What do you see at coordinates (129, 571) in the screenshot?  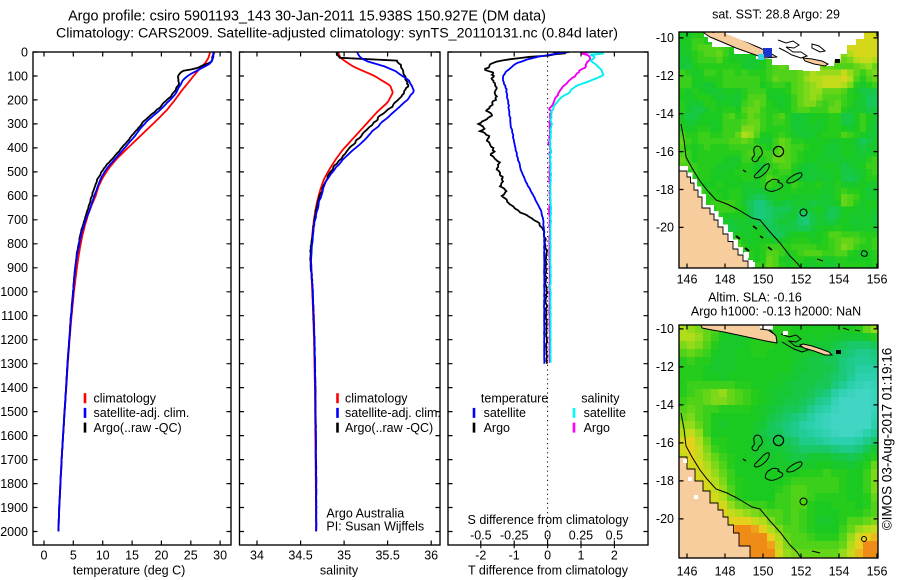 I see `svg-text: temperature (deg C)` at bounding box center [129, 571].